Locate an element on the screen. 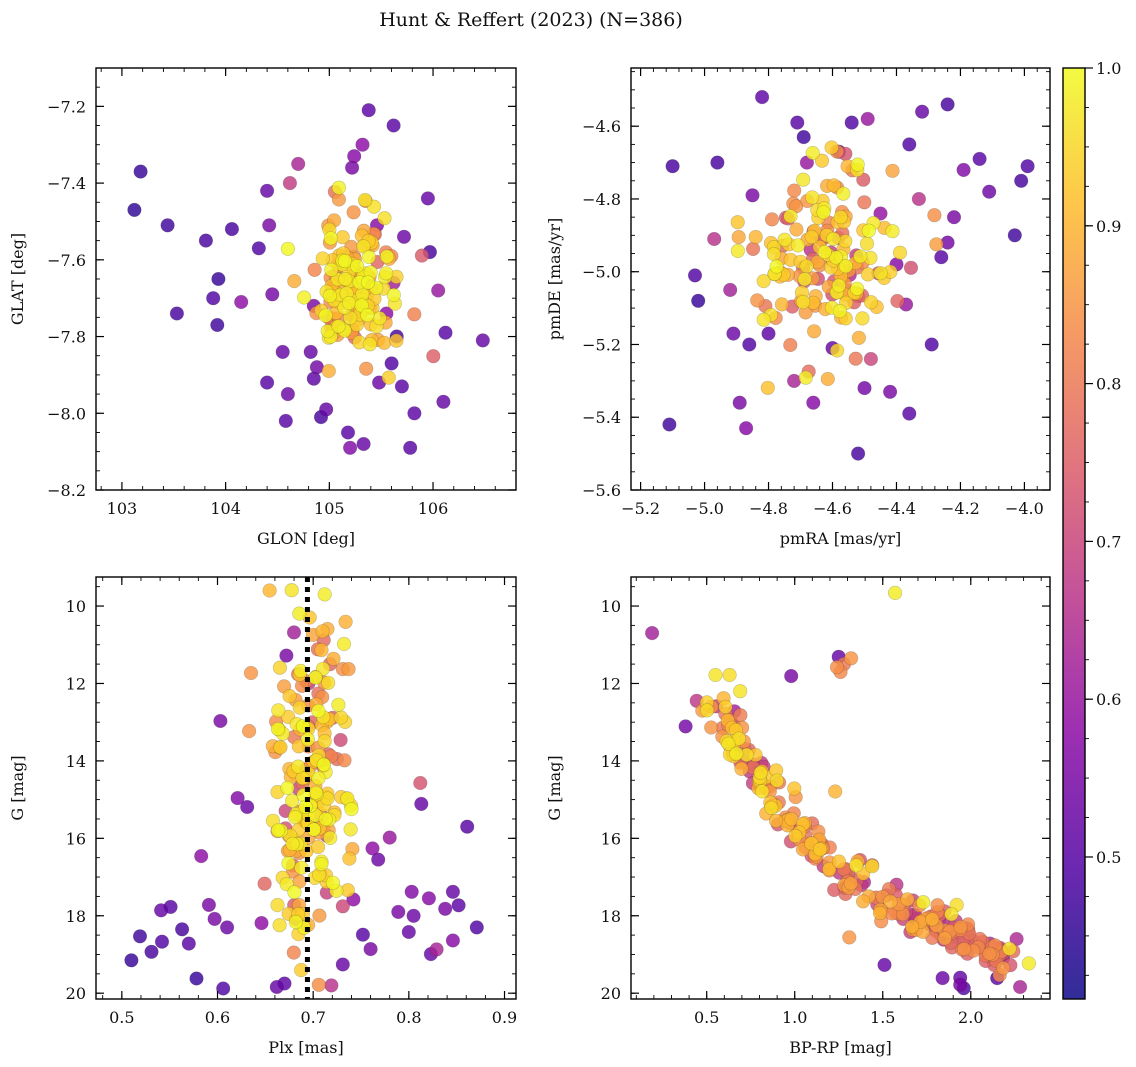 The width and height of the screenshot is (1136, 1067). x-tick-label: −5.0 is located at coordinates (704, 508).